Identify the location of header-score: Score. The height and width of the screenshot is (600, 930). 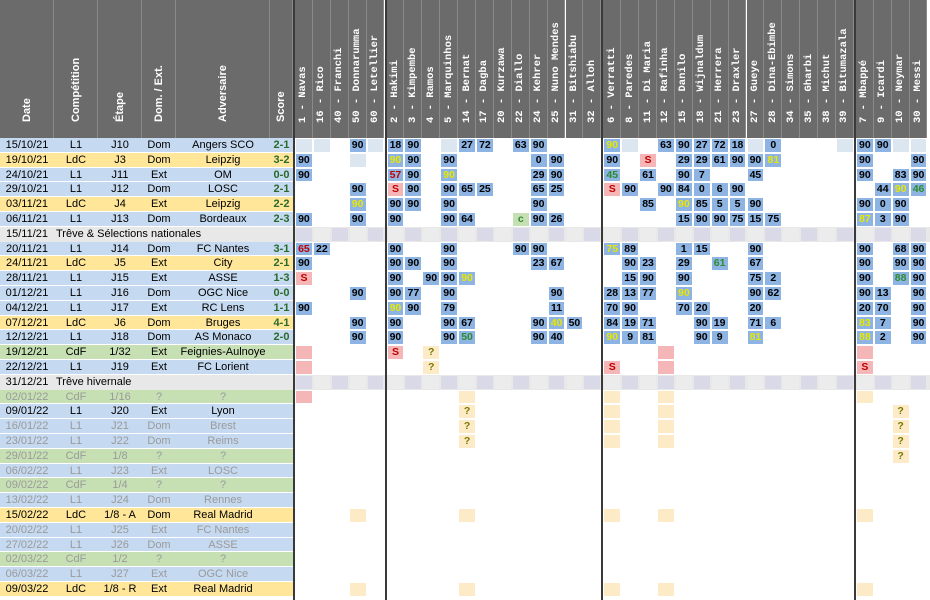
(281, 69).